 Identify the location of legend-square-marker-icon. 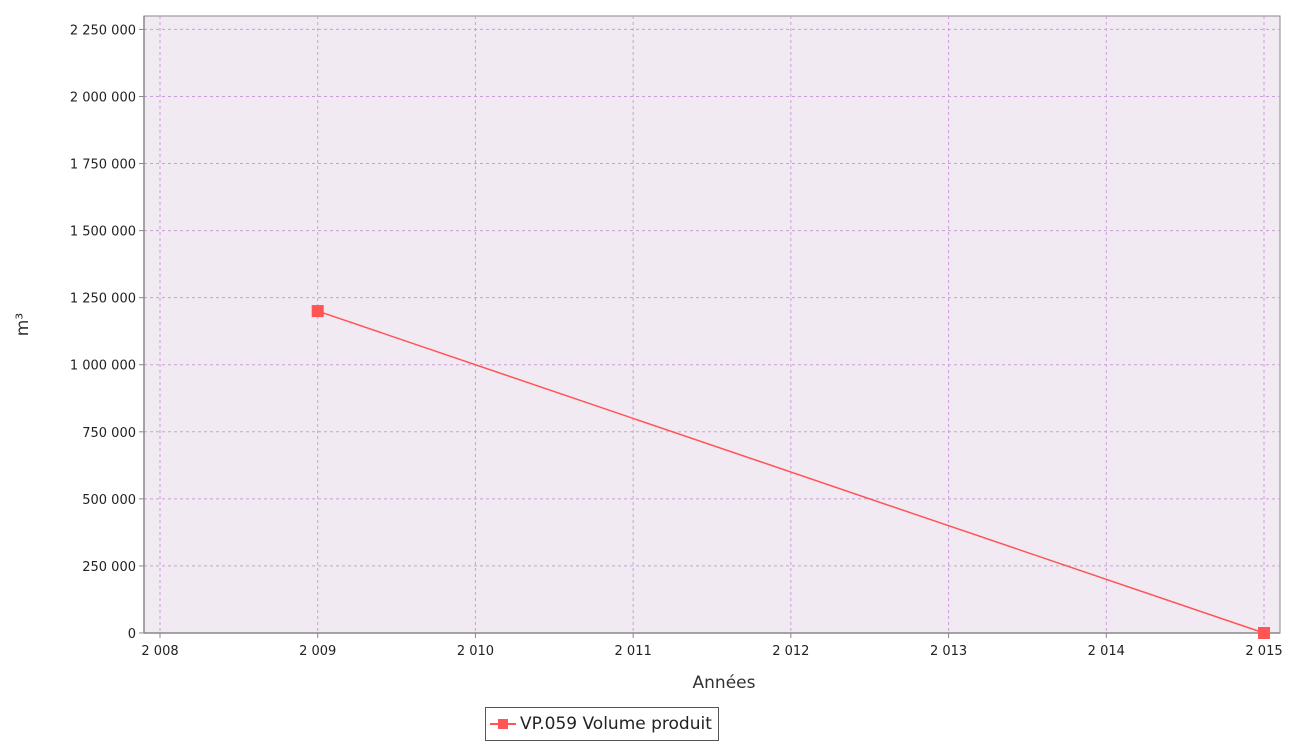
(503, 724).